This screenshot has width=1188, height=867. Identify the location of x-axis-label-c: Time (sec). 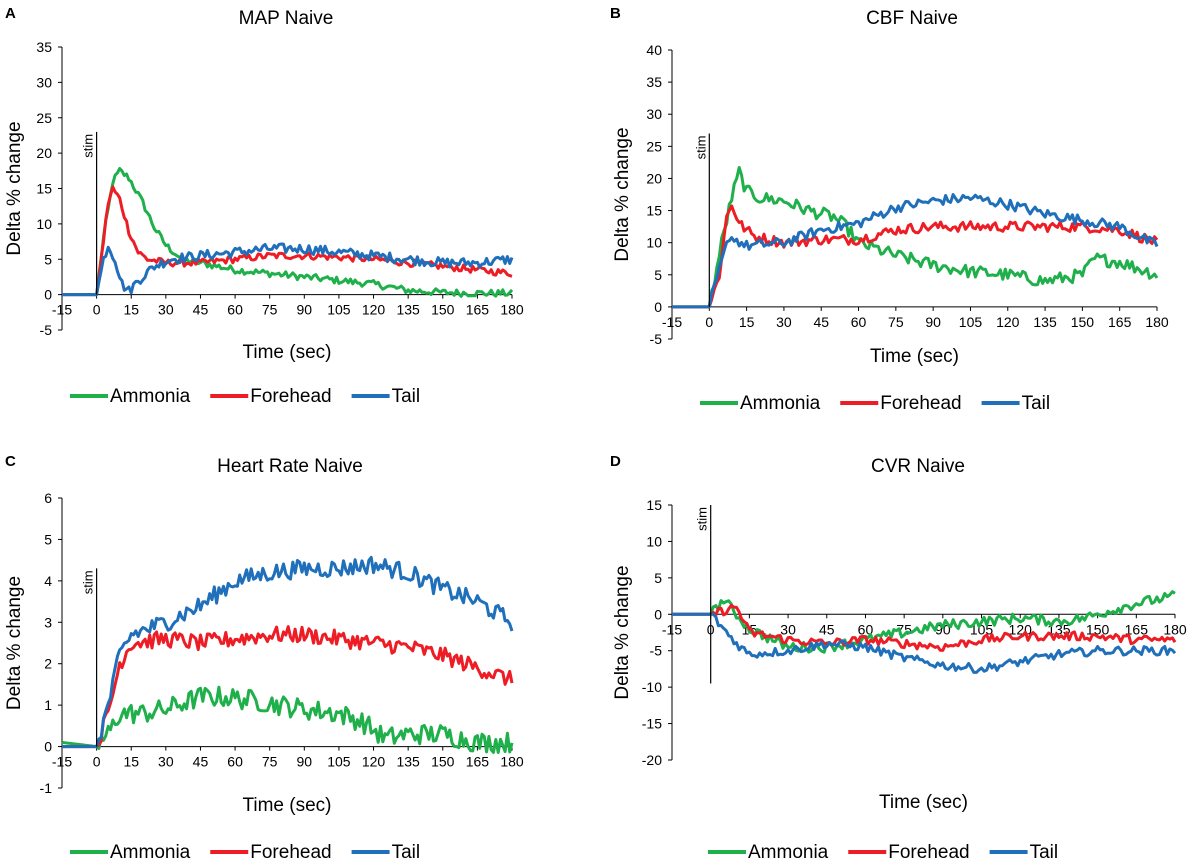
(286, 805).